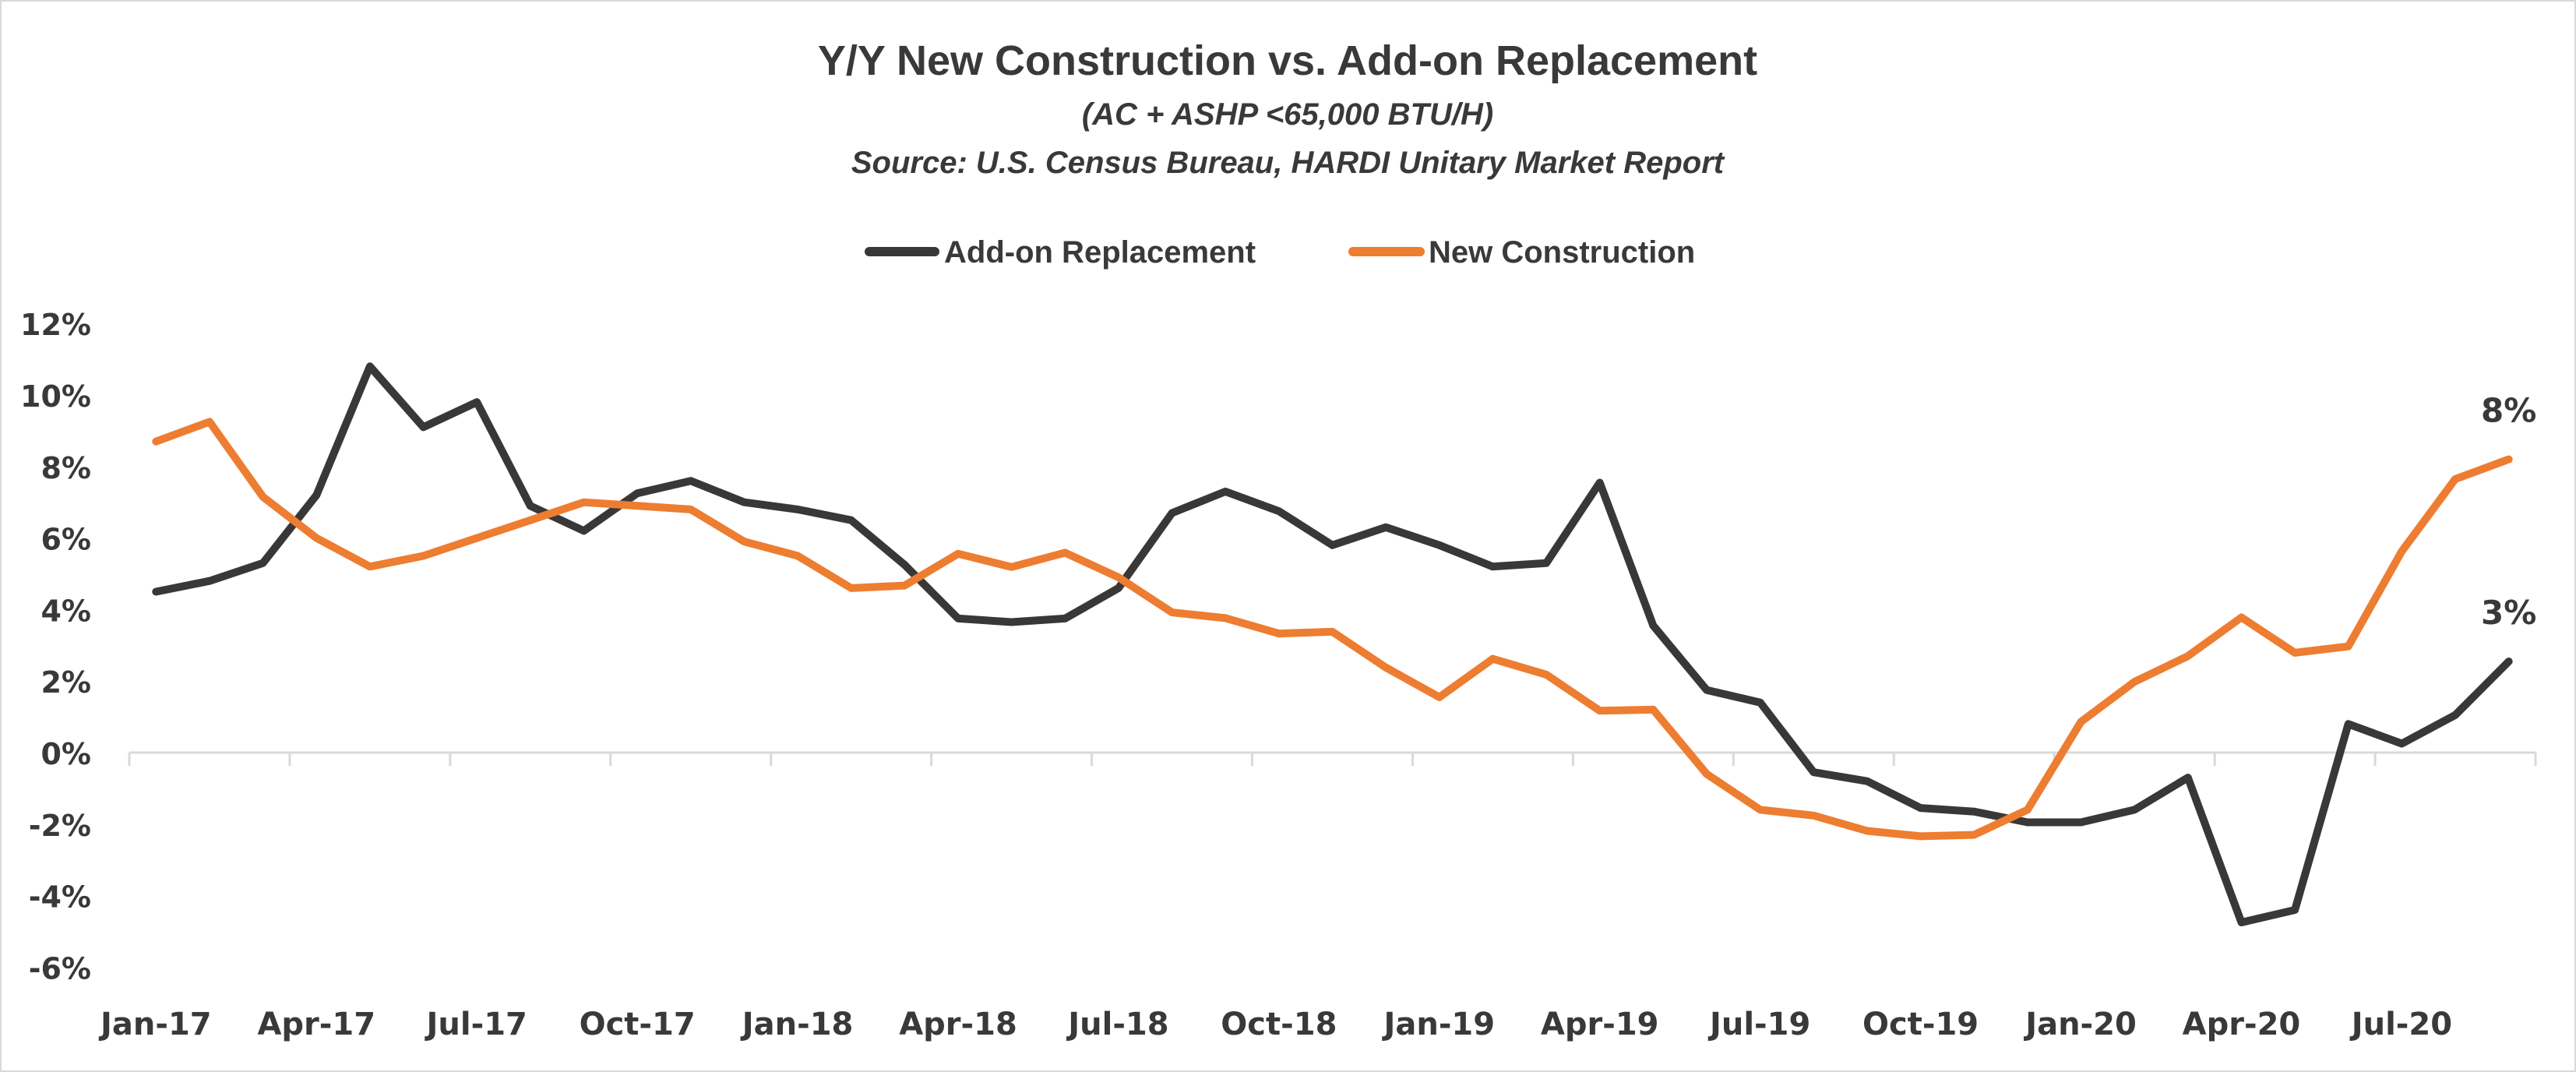 Image resolution: width=2576 pixels, height=1072 pixels. I want to click on data-labels: 3% 8%, so click(2508, 512).